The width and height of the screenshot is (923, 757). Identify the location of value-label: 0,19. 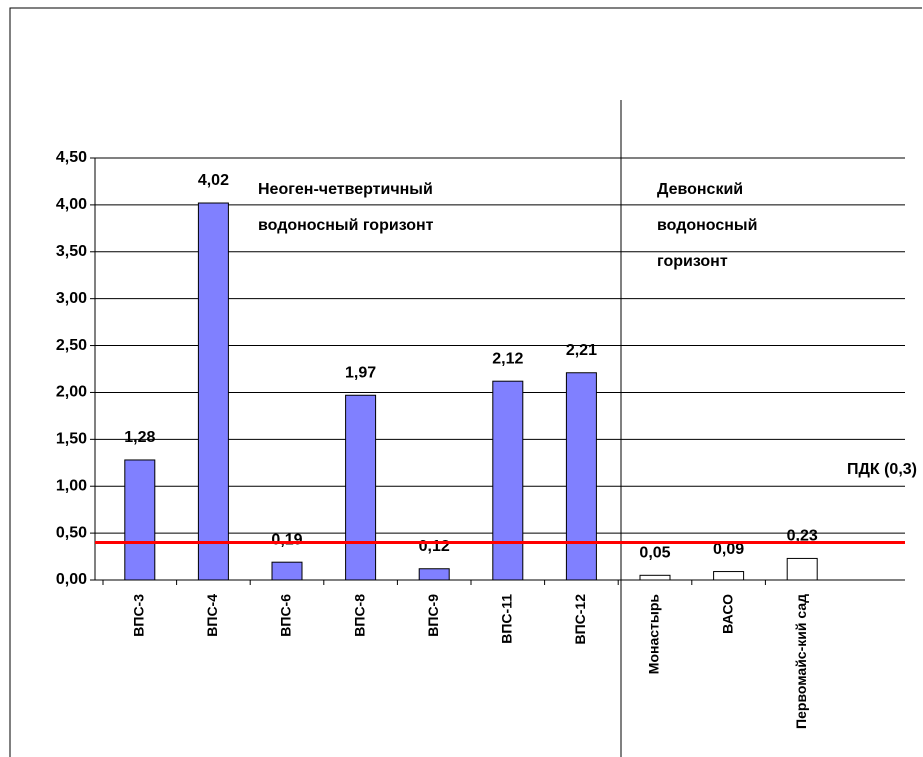
(286, 539).